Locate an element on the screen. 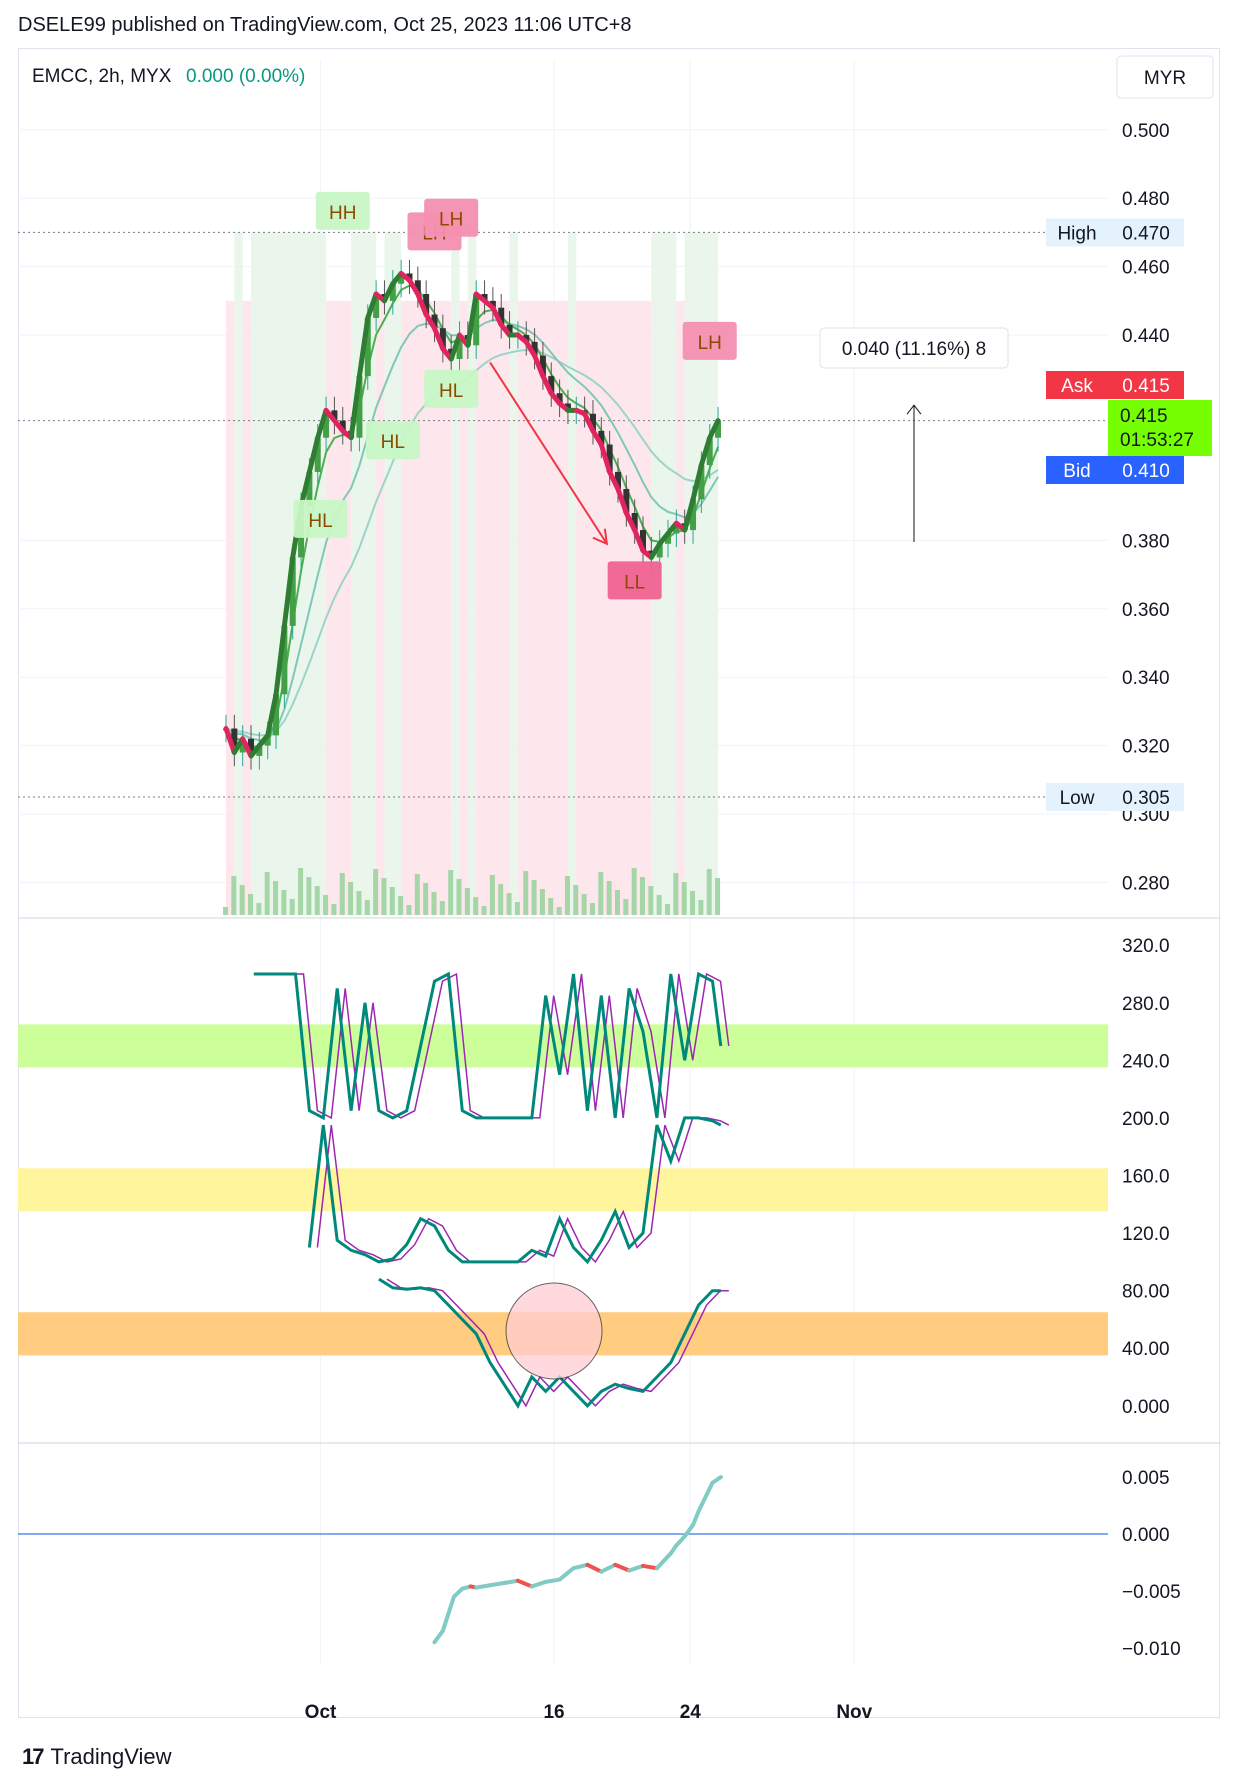  oscillator-signal-line is located at coordinates (523, 1190).